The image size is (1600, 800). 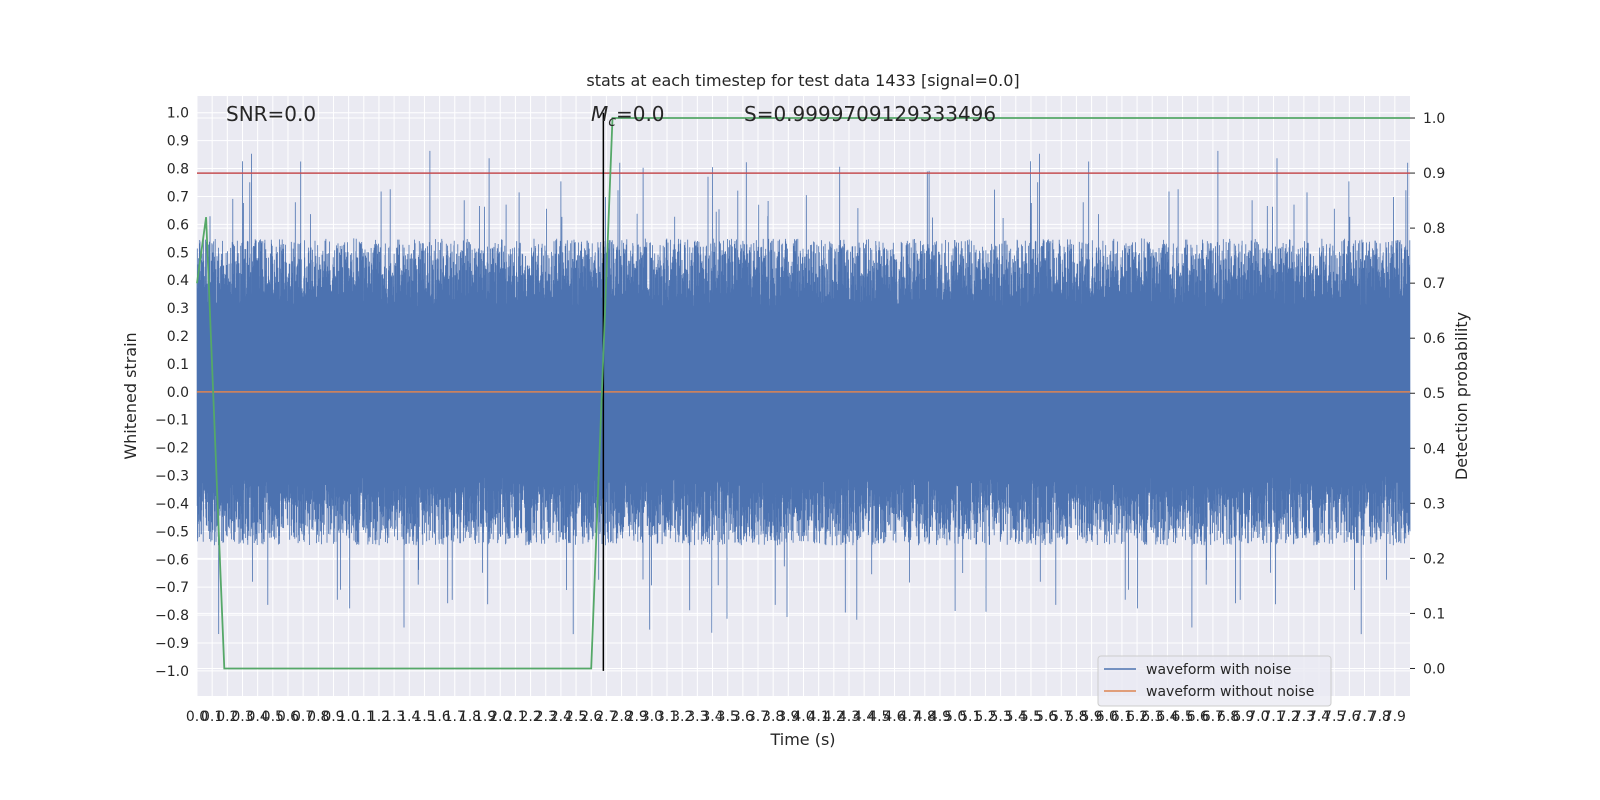 What do you see at coordinates (819, 717) in the screenshot?
I see `x-tick-label: 4.1` at bounding box center [819, 717].